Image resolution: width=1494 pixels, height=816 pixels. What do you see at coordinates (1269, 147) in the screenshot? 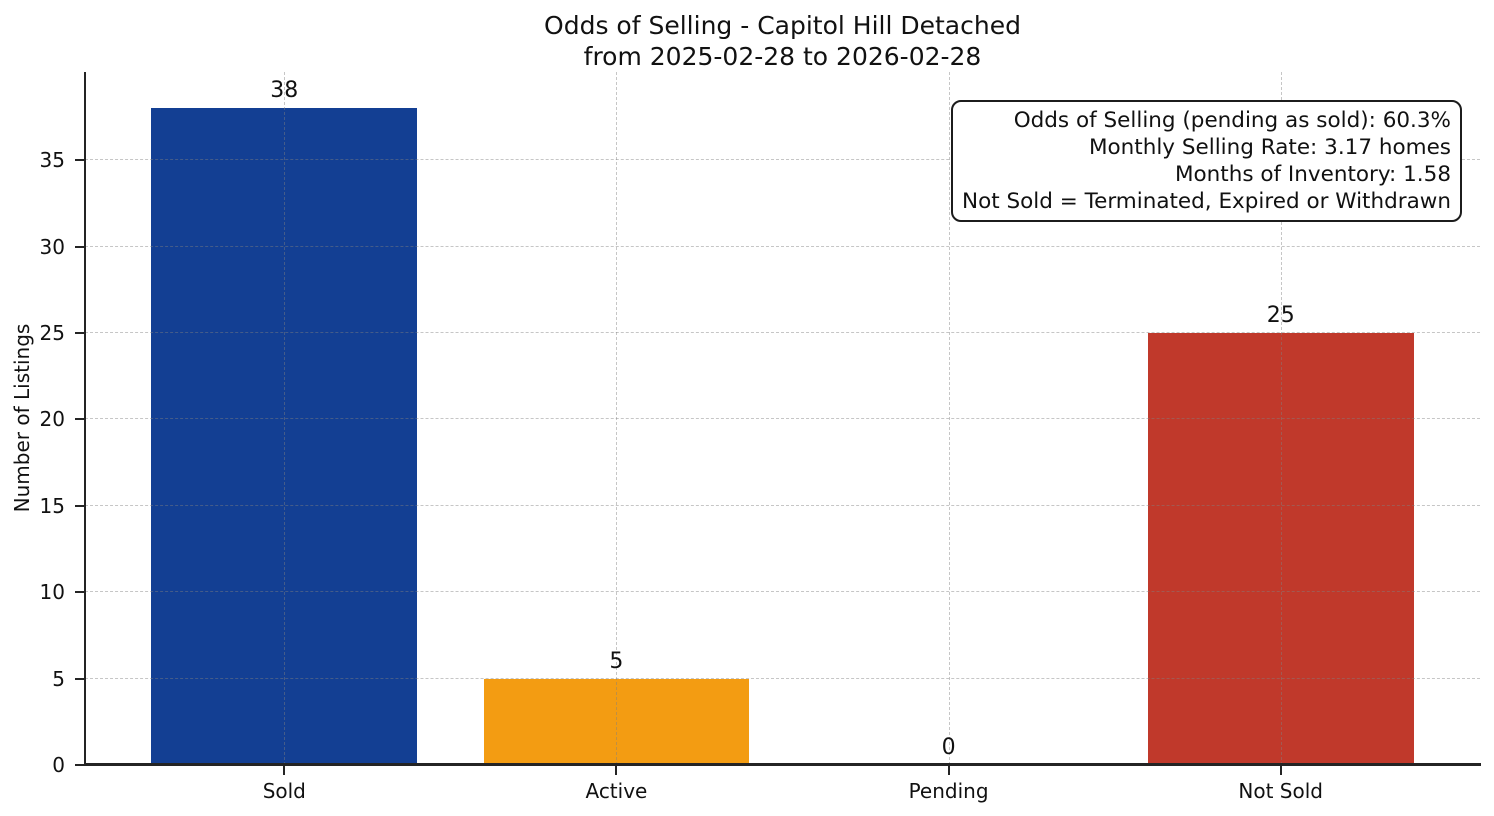
I see `annotation-monthly-selling-rate: Monthly Selling Rate: 3.17 homes` at bounding box center [1269, 147].